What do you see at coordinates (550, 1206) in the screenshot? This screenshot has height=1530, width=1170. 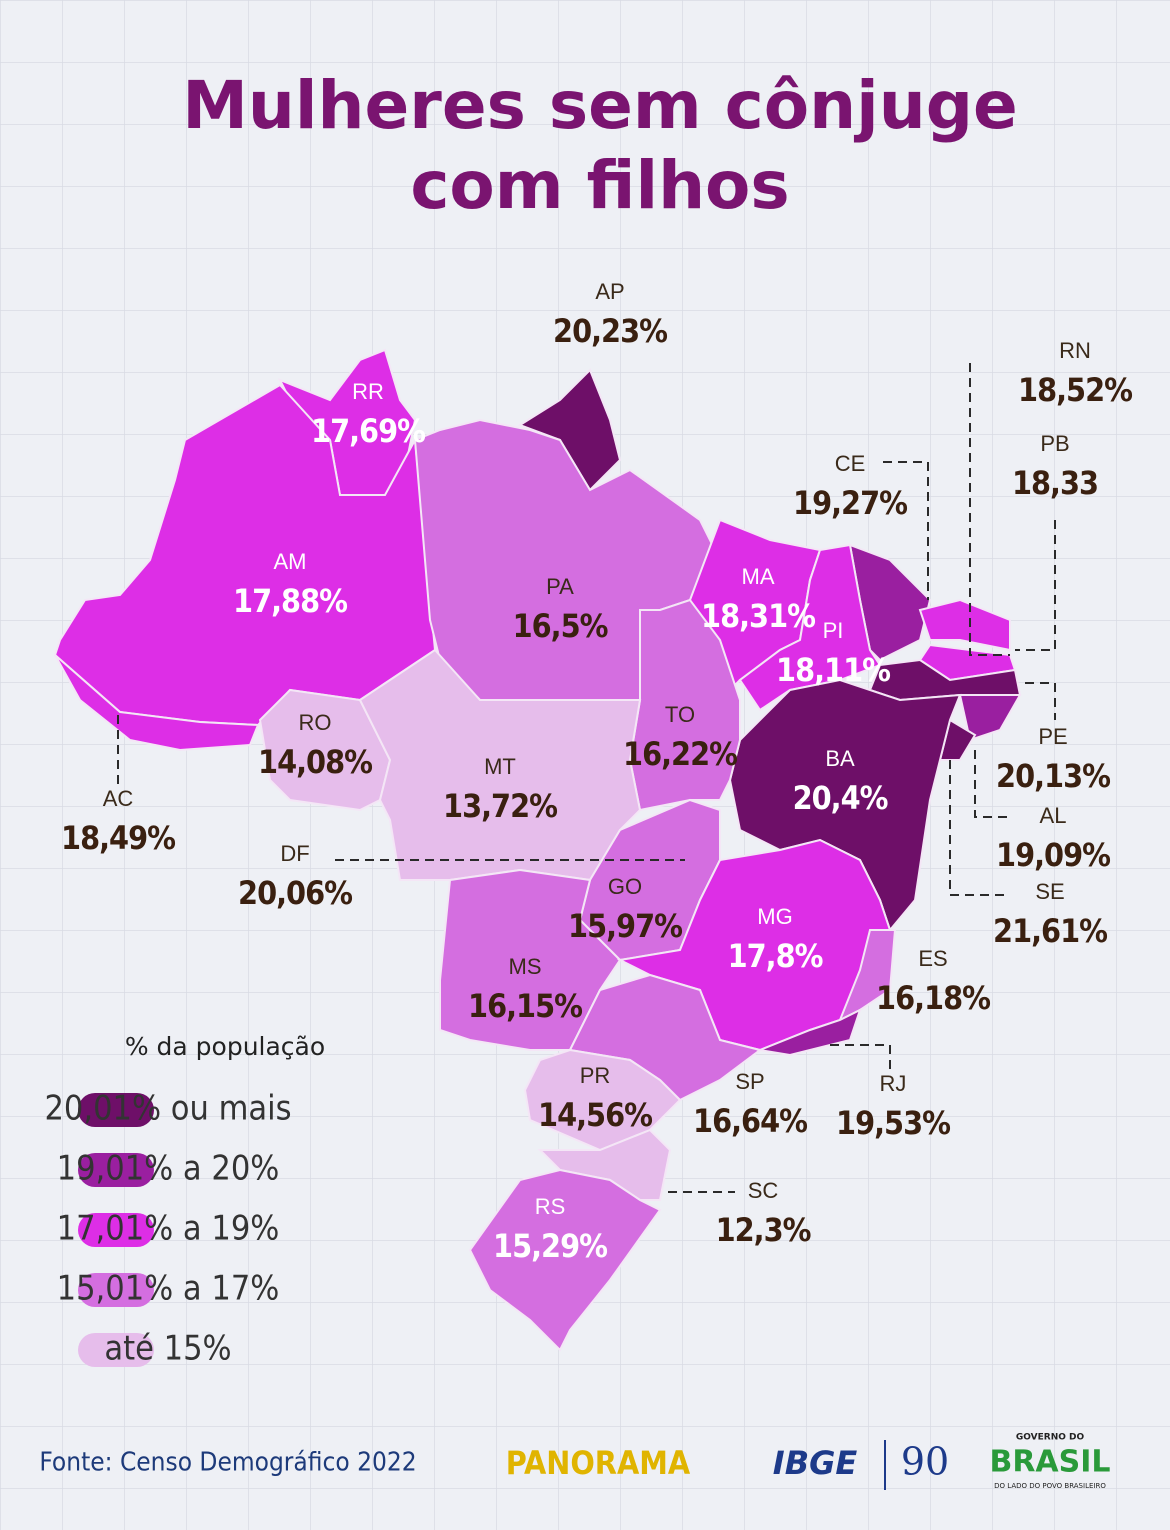 I see `state-abbr: RS` at bounding box center [550, 1206].